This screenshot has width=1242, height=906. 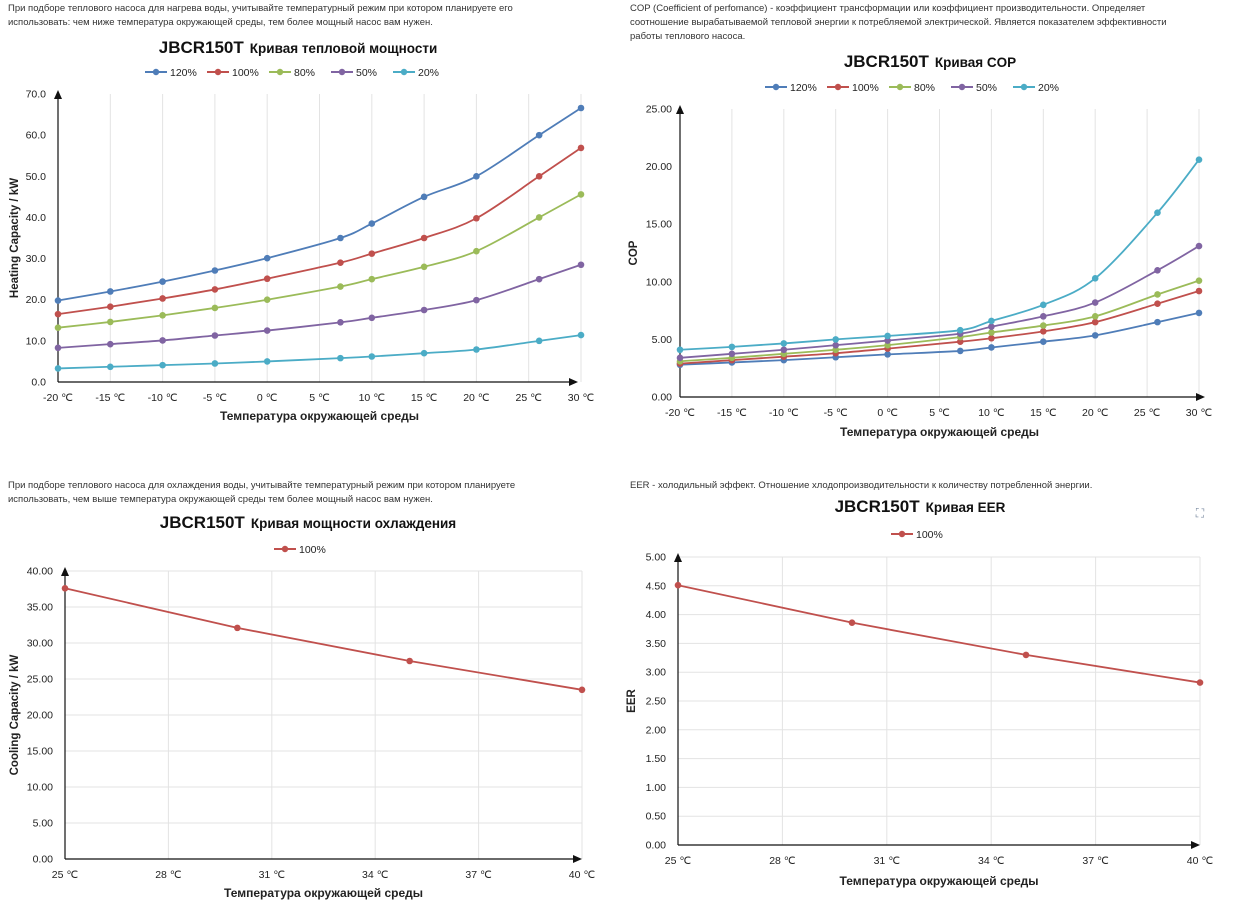 What do you see at coordinates (887, 861) in the screenshot?
I see `eer-x-tick-label: 31 ℃` at bounding box center [887, 861].